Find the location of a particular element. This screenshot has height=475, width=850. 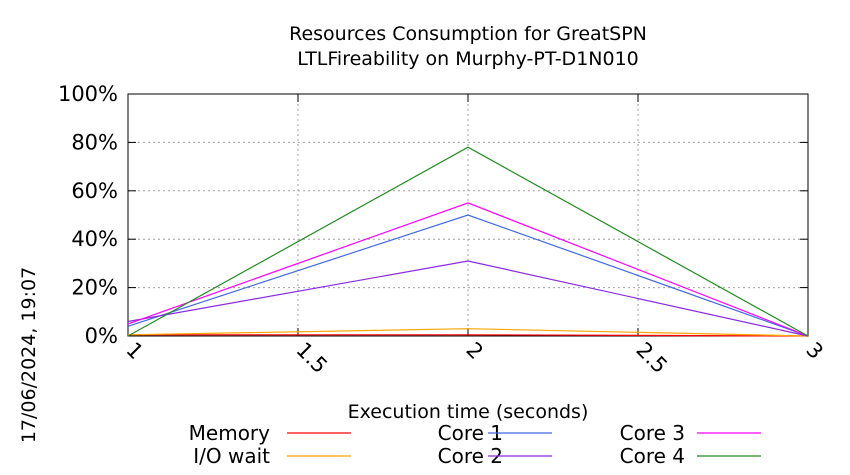

x-axis-label: Execution time (seconds) is located at coordinates (468, 412).